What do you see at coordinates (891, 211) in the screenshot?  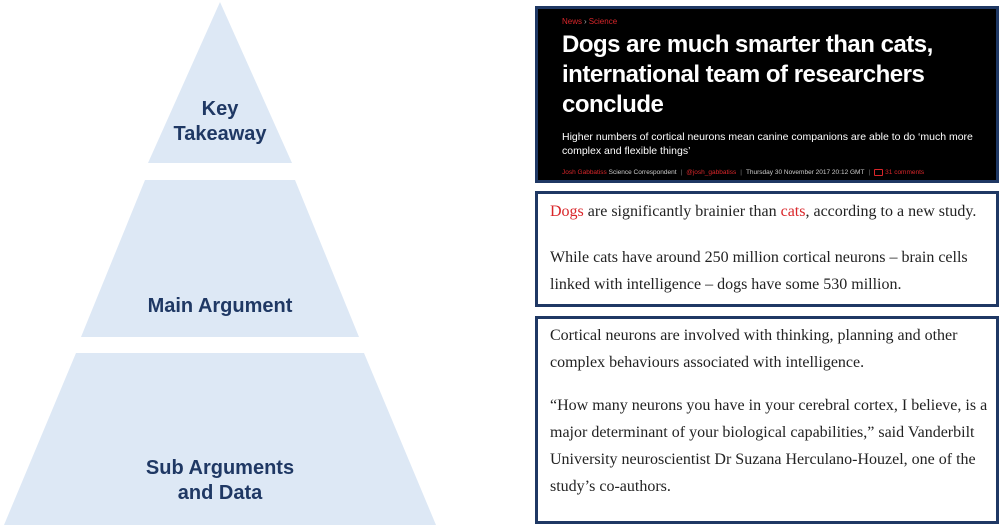 I see `text-run: , according to a new study.` at bounding box center [891, 211].